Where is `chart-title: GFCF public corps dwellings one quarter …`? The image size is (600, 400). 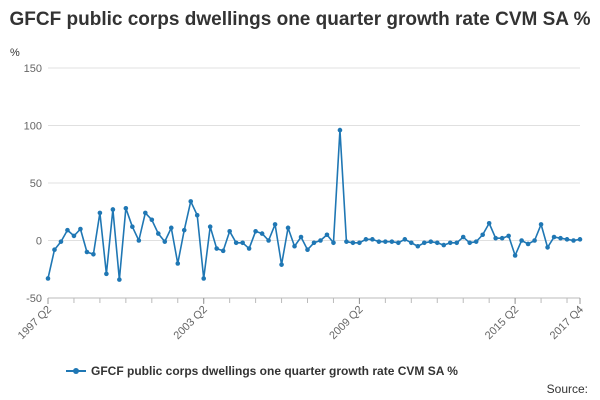
chart-title: GFCF public corps dwellings one quarter … is located at coordinates (300, 19).